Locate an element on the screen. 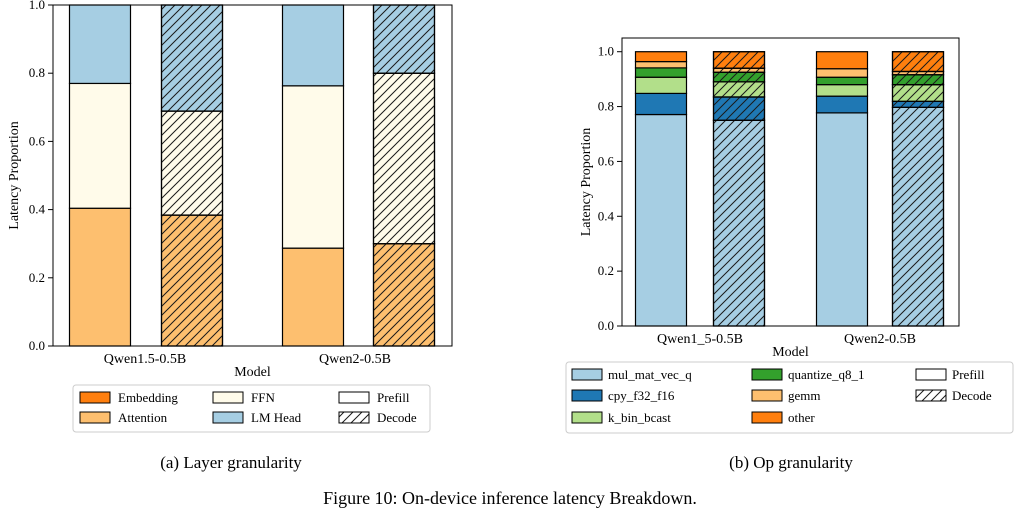  hatch-ffn-qwen2-0-5b is located at coordinates (404, 158).